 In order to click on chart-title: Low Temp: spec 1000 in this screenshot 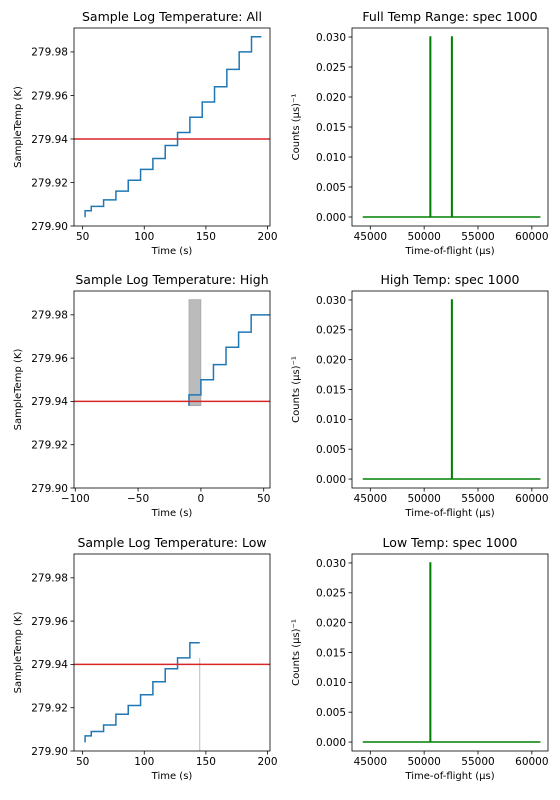, I will do `click(450, 542)`.